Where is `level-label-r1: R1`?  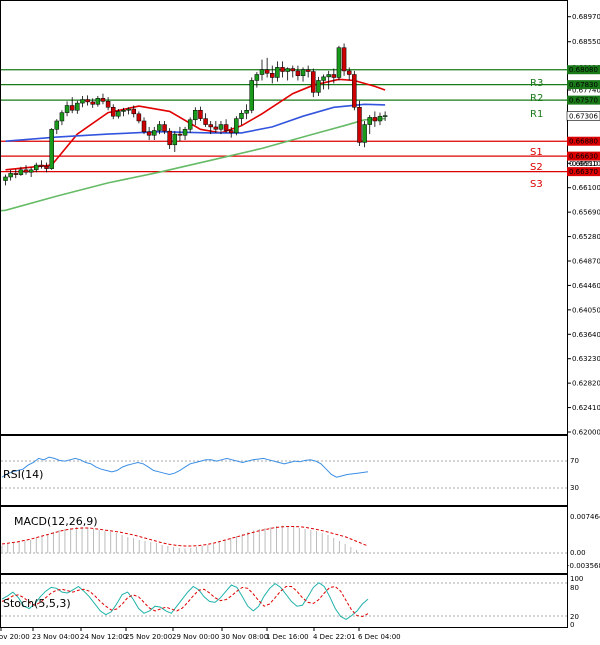
level-label-r1: R1 is located at coordinates (536, 114).